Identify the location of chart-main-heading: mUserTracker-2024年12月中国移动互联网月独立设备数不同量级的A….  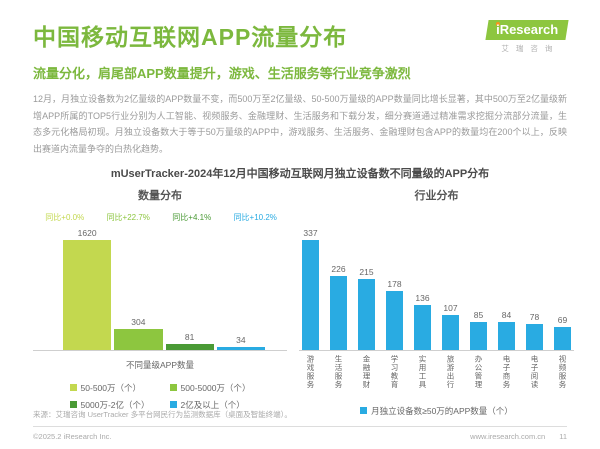
(300, 173).